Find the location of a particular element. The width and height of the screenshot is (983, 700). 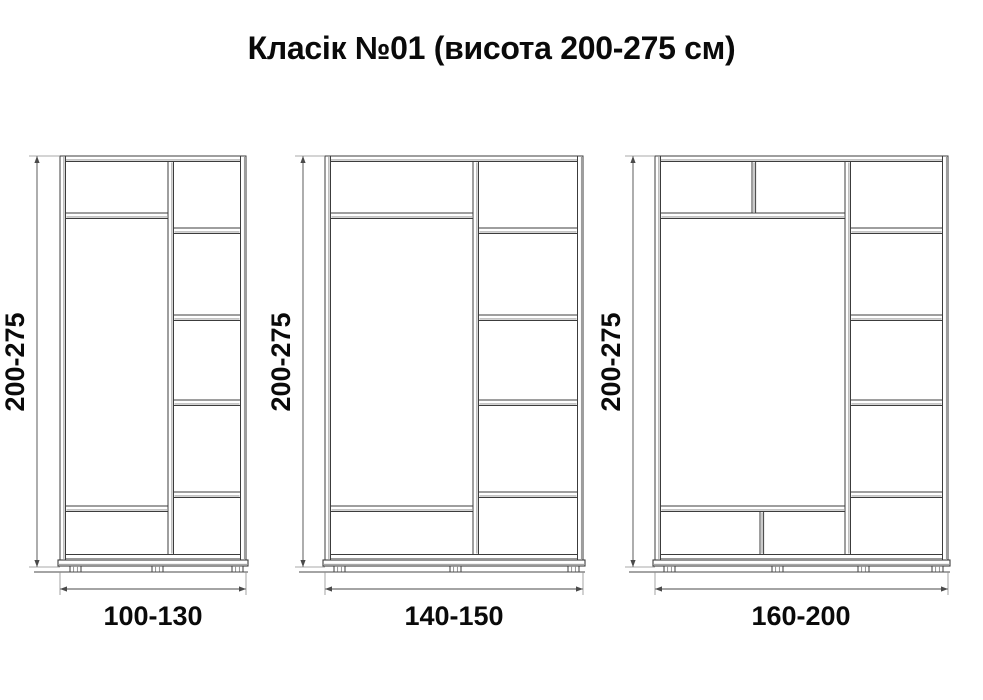

cabinet-2-main-divider is located at coordinates (475, 358).